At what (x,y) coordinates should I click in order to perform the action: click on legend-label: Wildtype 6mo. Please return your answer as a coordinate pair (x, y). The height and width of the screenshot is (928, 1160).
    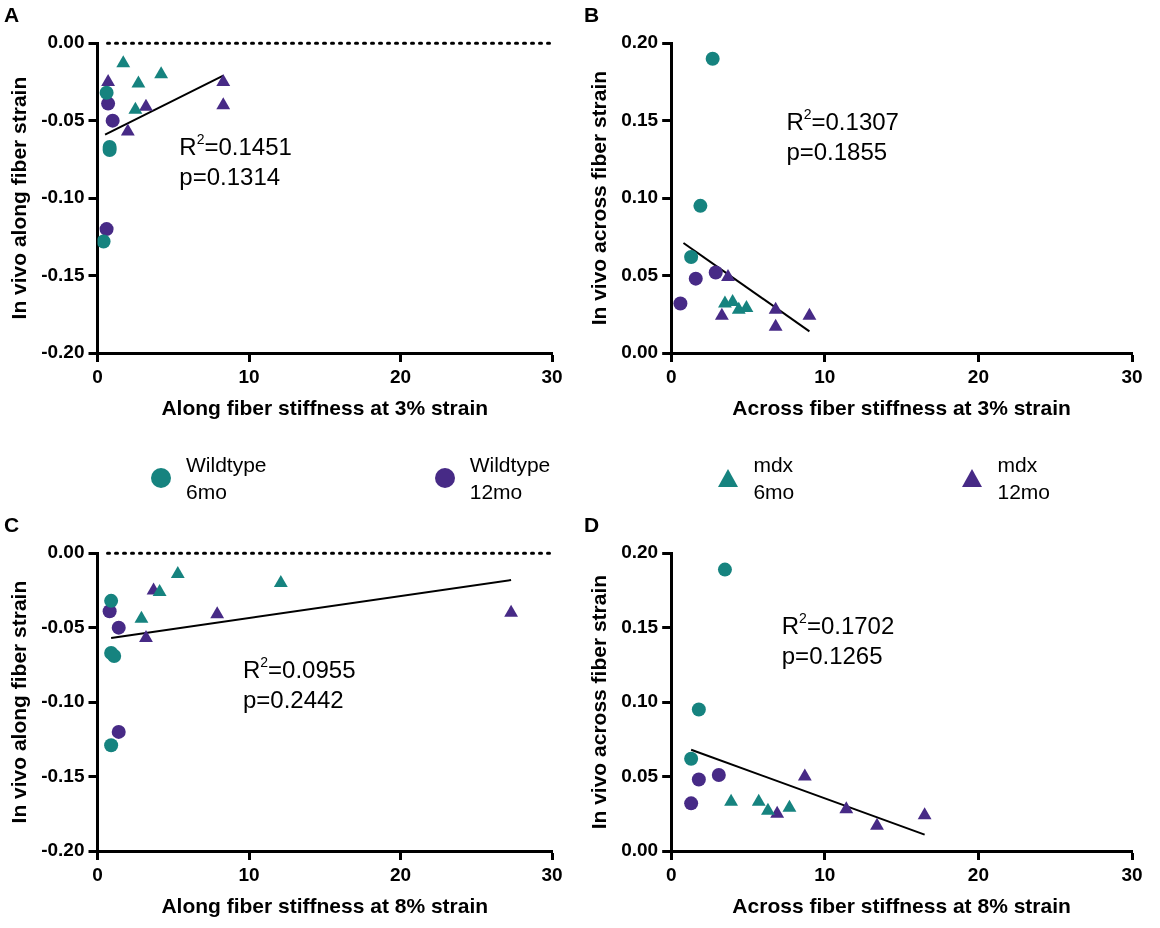
    Looking at the image, I should click on (226, 478).